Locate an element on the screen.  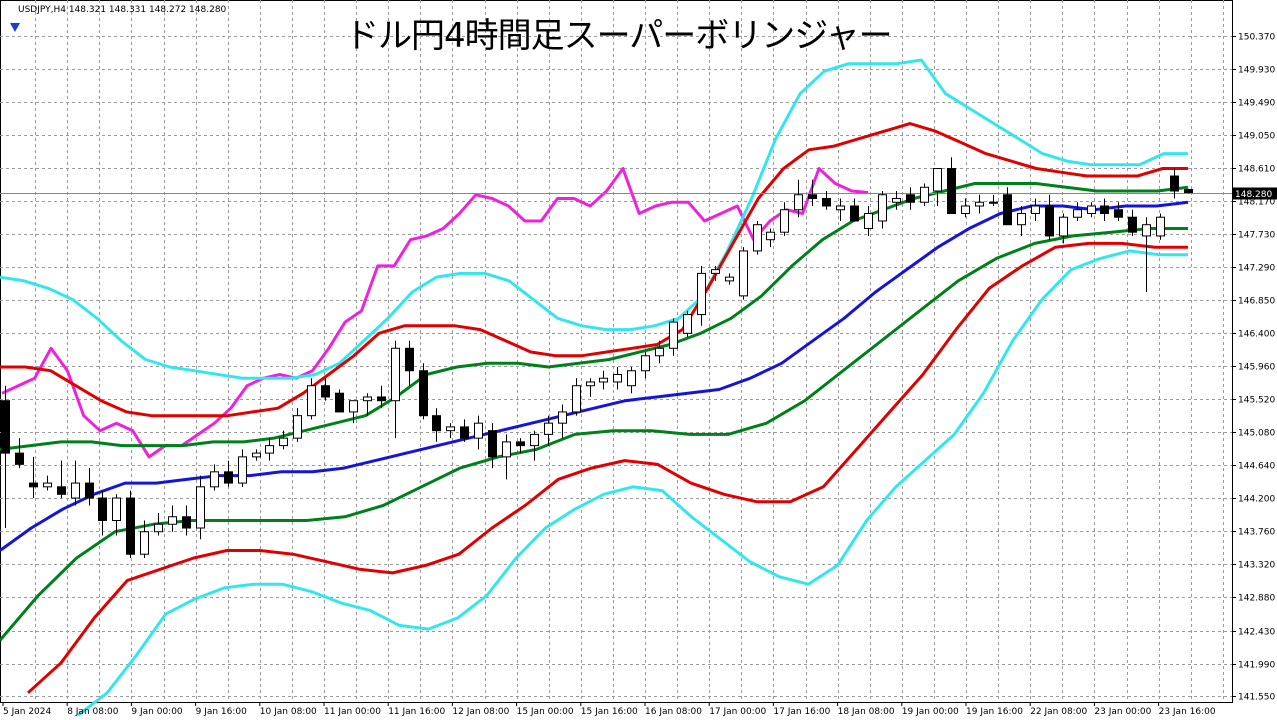
x-tick-label: 19 Jan 00:00 is located at coordinates (930, 712).